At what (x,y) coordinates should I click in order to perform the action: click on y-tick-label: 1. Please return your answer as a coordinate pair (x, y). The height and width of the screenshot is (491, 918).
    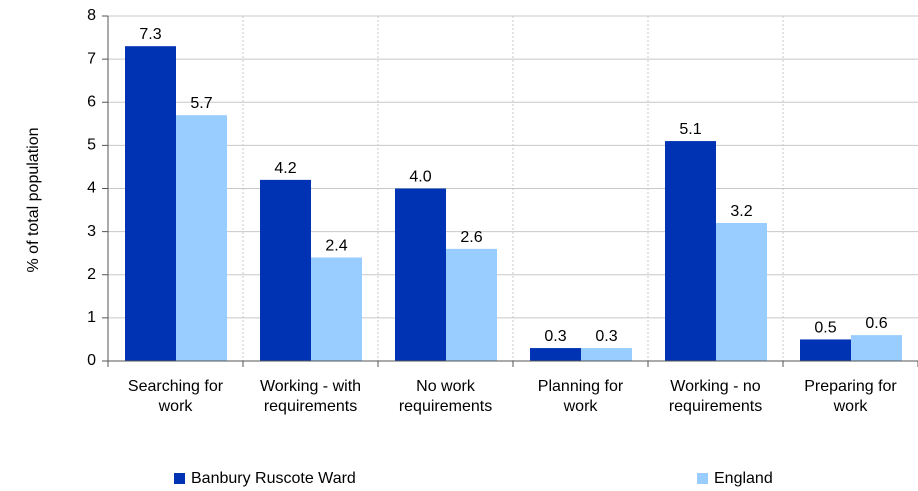
    Looking at the image, I should click on (91, 317).